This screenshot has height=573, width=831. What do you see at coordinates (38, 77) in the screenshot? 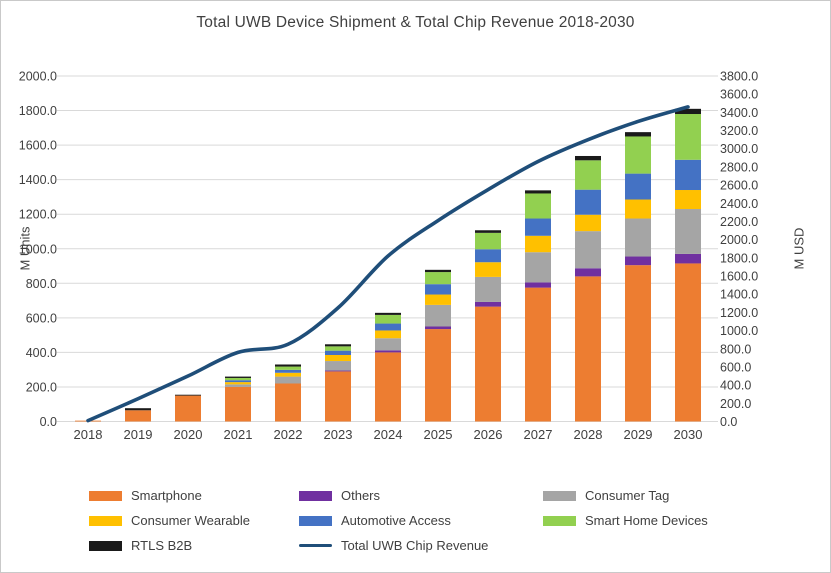
I see `y-left-tick-label: 2000.0` at bounding box center [38, 77].